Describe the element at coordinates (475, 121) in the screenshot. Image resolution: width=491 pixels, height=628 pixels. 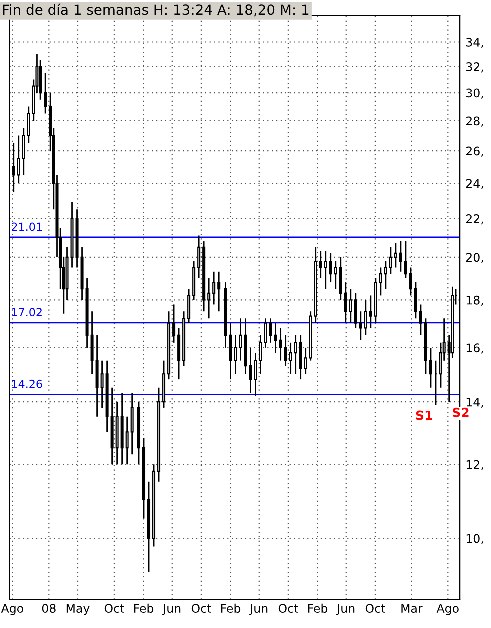
I see `y-tick-label: 28,` at that location.